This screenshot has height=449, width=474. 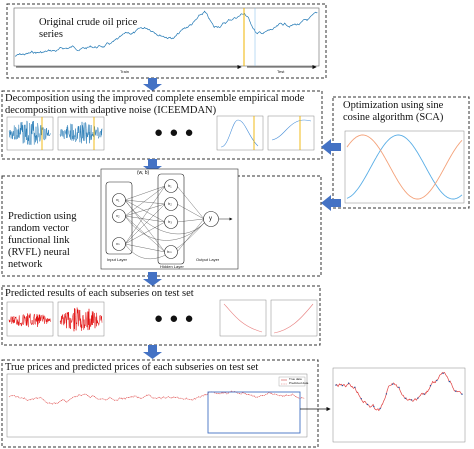 I want to click on rvfl-weights-label: (w, b), so click(x=143, y=173).